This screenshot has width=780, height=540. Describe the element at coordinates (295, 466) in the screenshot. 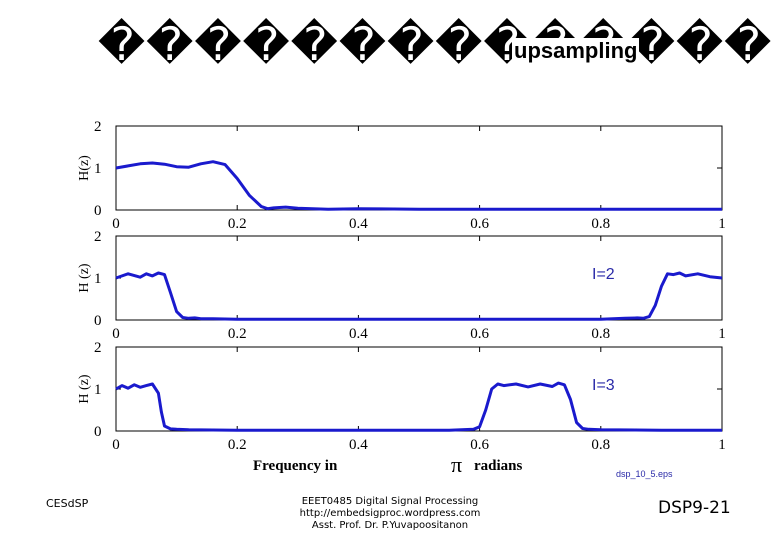

I see `x-axis-label: Frequency in` at that location.